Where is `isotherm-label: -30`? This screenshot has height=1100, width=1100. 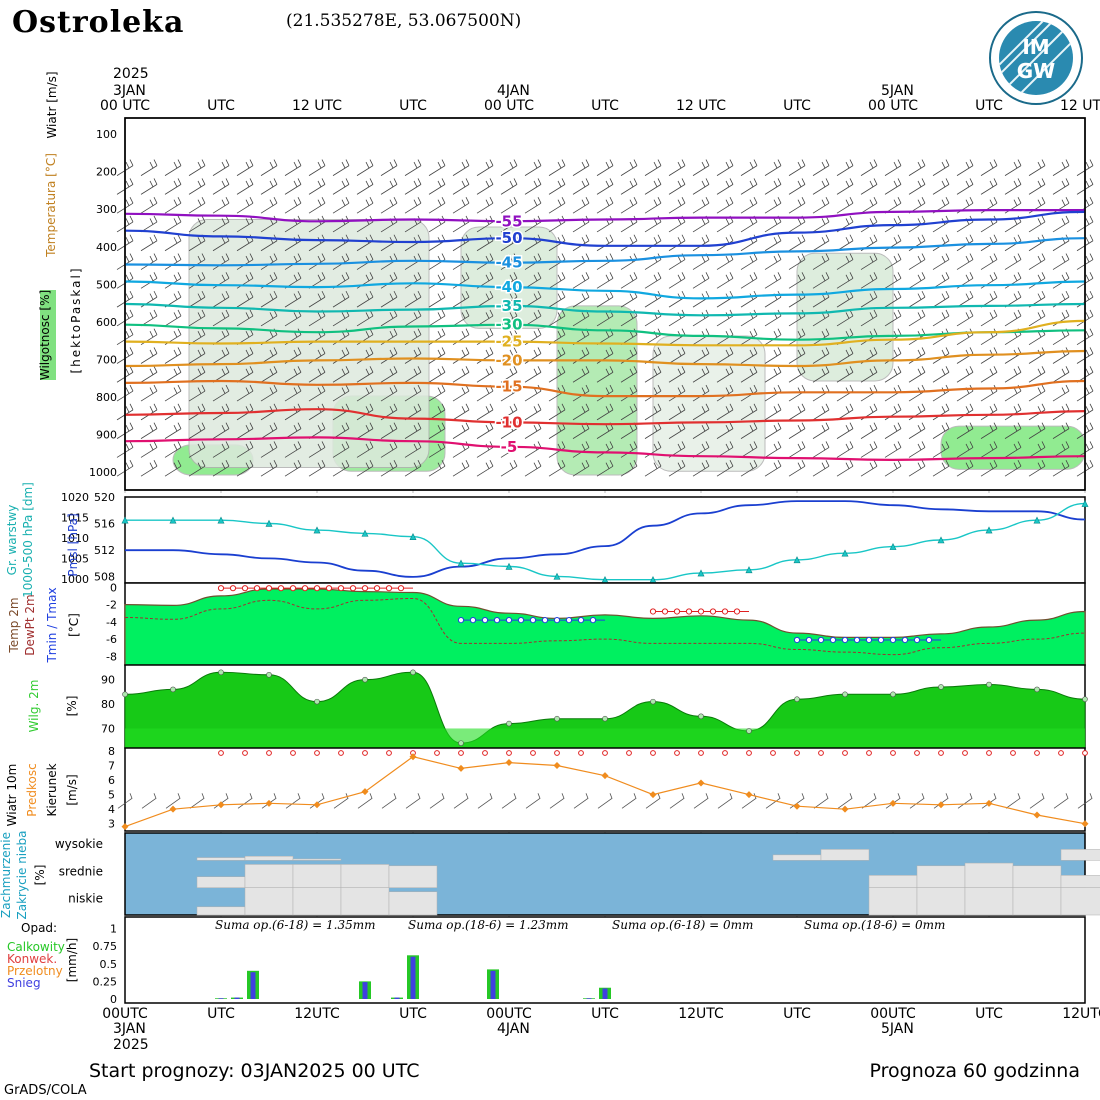 isotherm-label: -30 is located at coordinates (508, 325).